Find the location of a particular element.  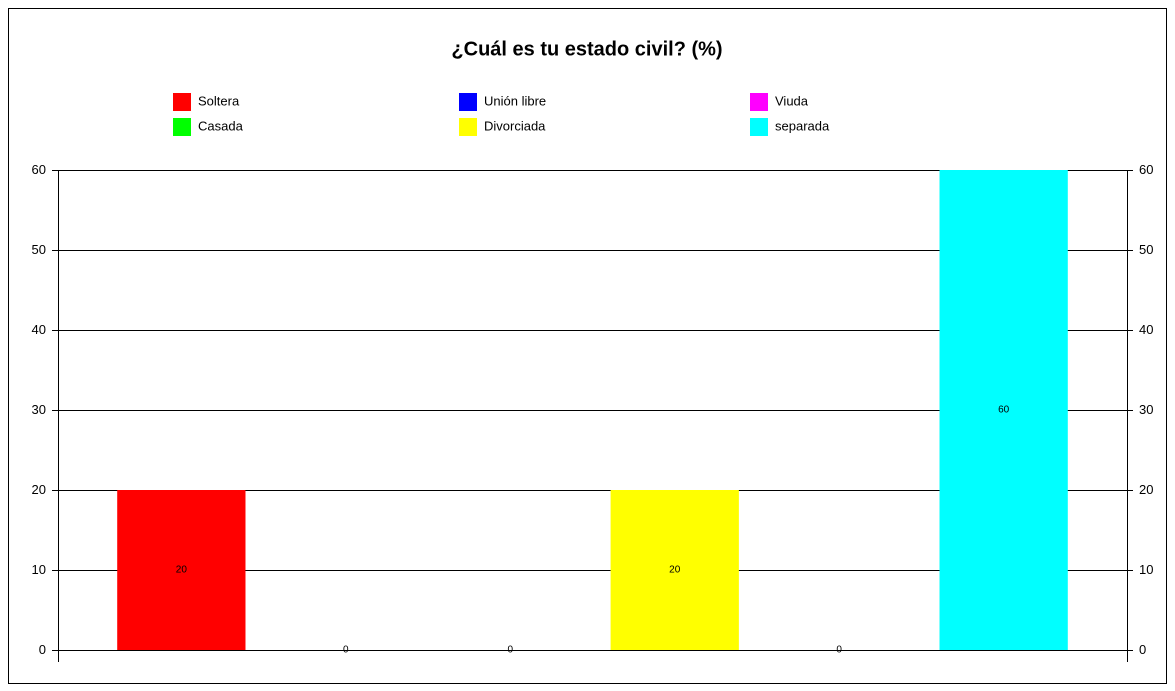

legend-label: Soltera is located at coordinates (219, 100).